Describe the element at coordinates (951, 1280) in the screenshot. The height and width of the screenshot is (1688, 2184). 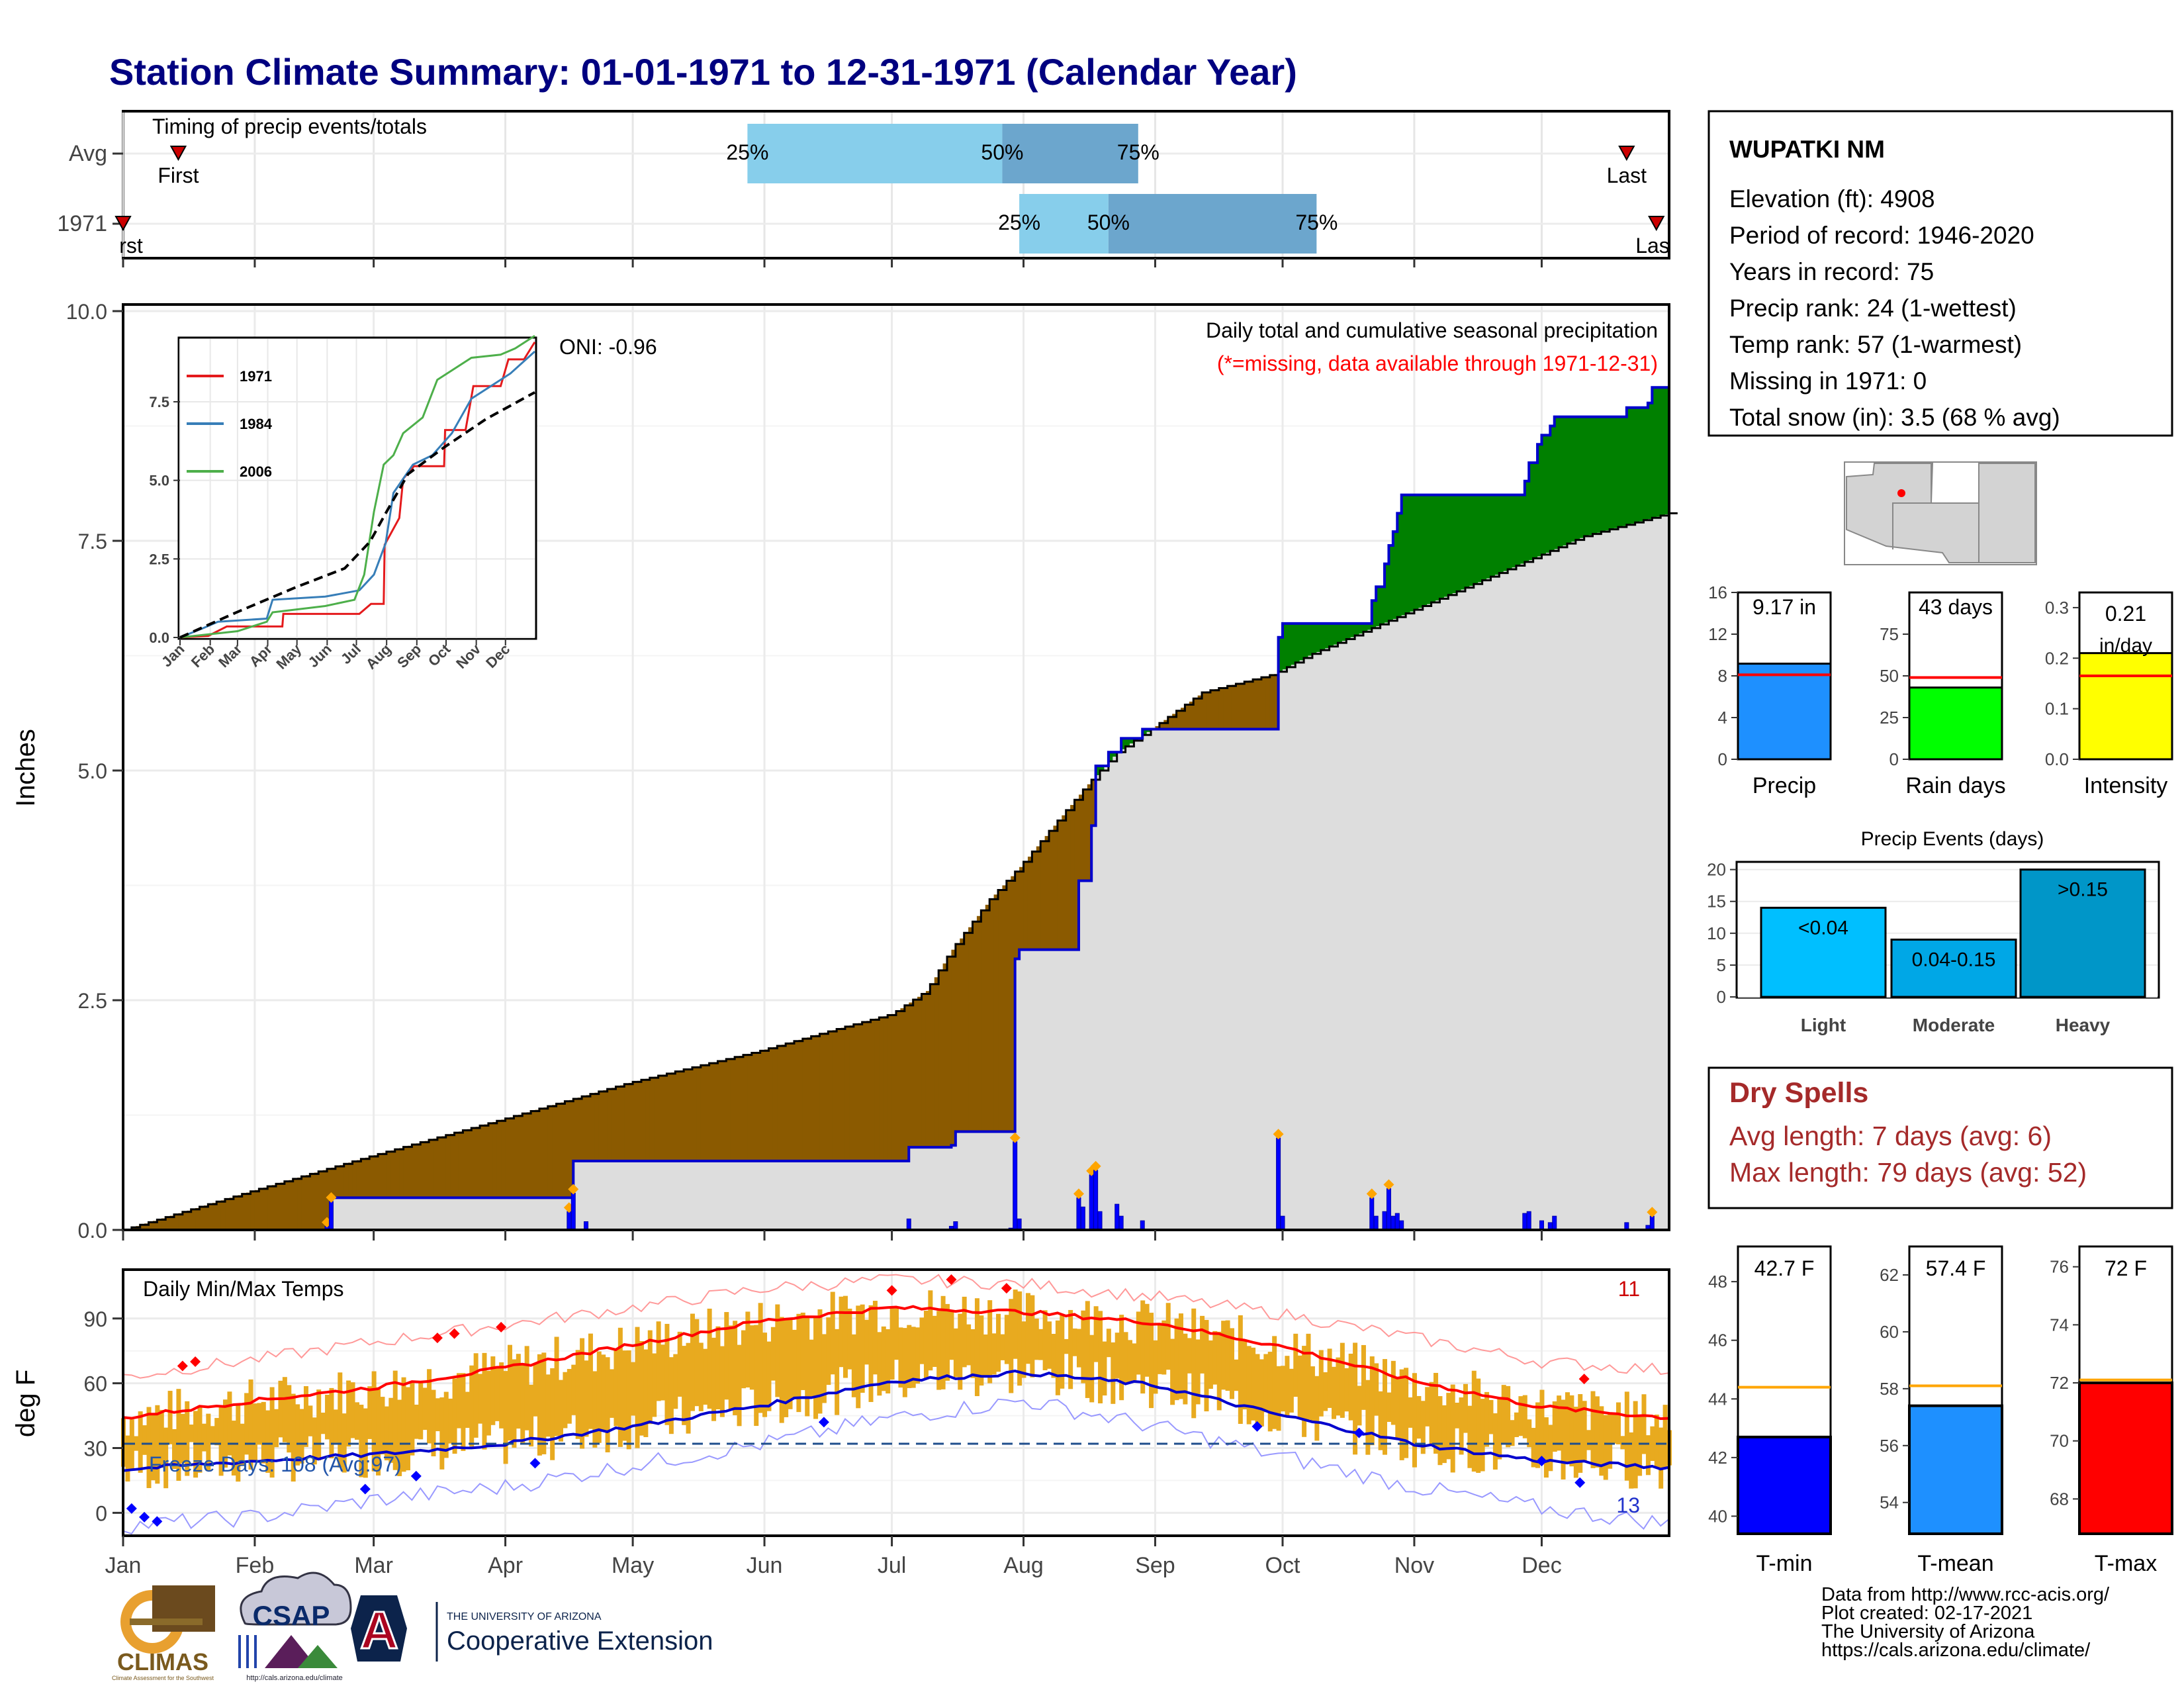
I see `record-high-marker` at that location.